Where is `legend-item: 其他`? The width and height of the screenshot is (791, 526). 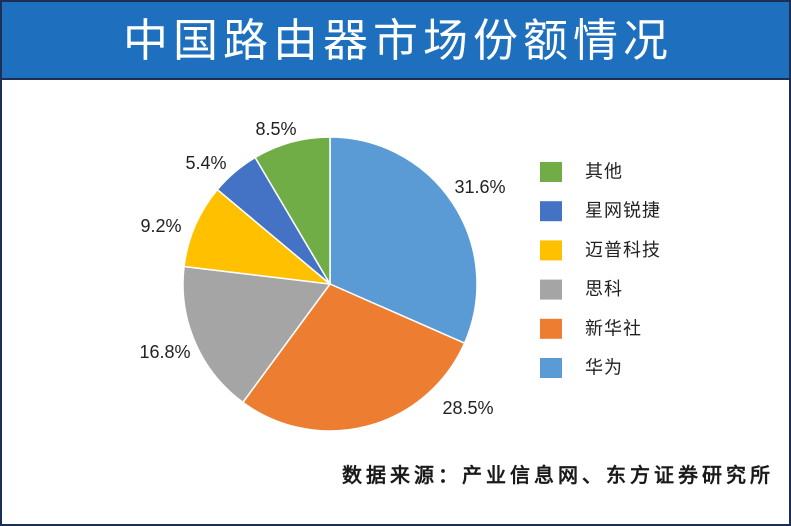
legend-item: 其他 is located at coordinates (581, 172).